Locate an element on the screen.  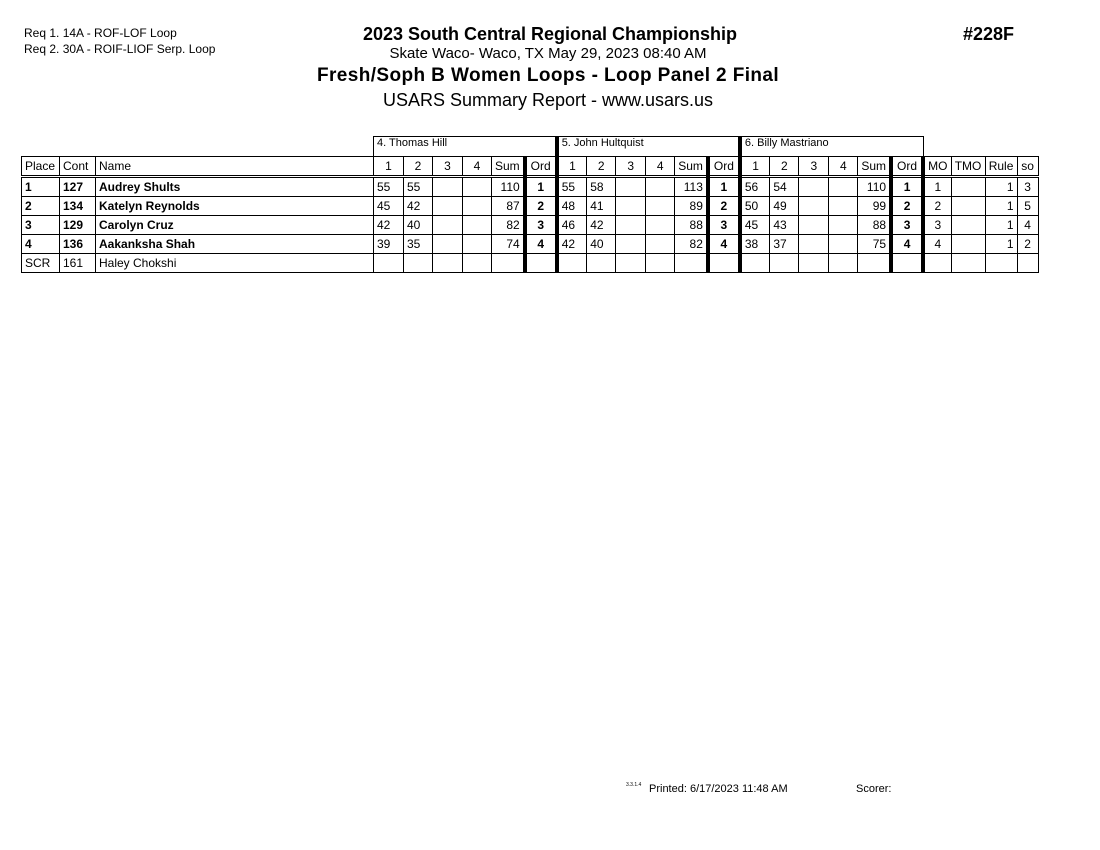
name-cell: Katelyn Reynolds is located at coordinates (234, 206).